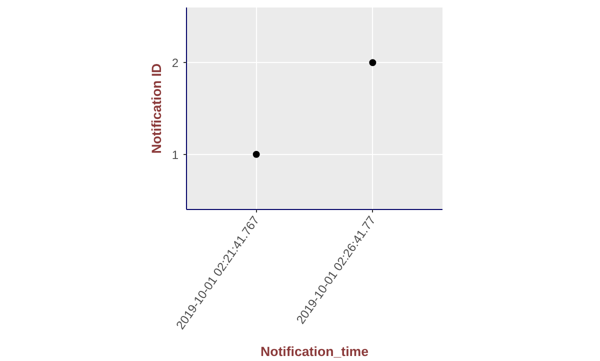 This screenshot has width=600, height=361. What do you see at coordinates (175, 63) in the screenshot?
I see `y-tick-label: 2` at bounding box center [175, 63].